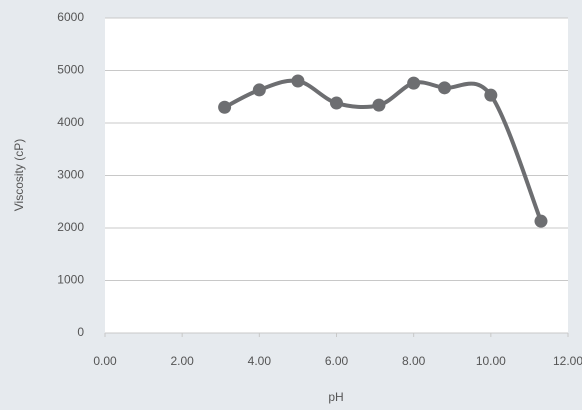 The image size is (582, 410). What do you see at coordinates (70, 175) in the screenshot?
I see `y-tick-label: 3000` at bounding box center [70, 175].